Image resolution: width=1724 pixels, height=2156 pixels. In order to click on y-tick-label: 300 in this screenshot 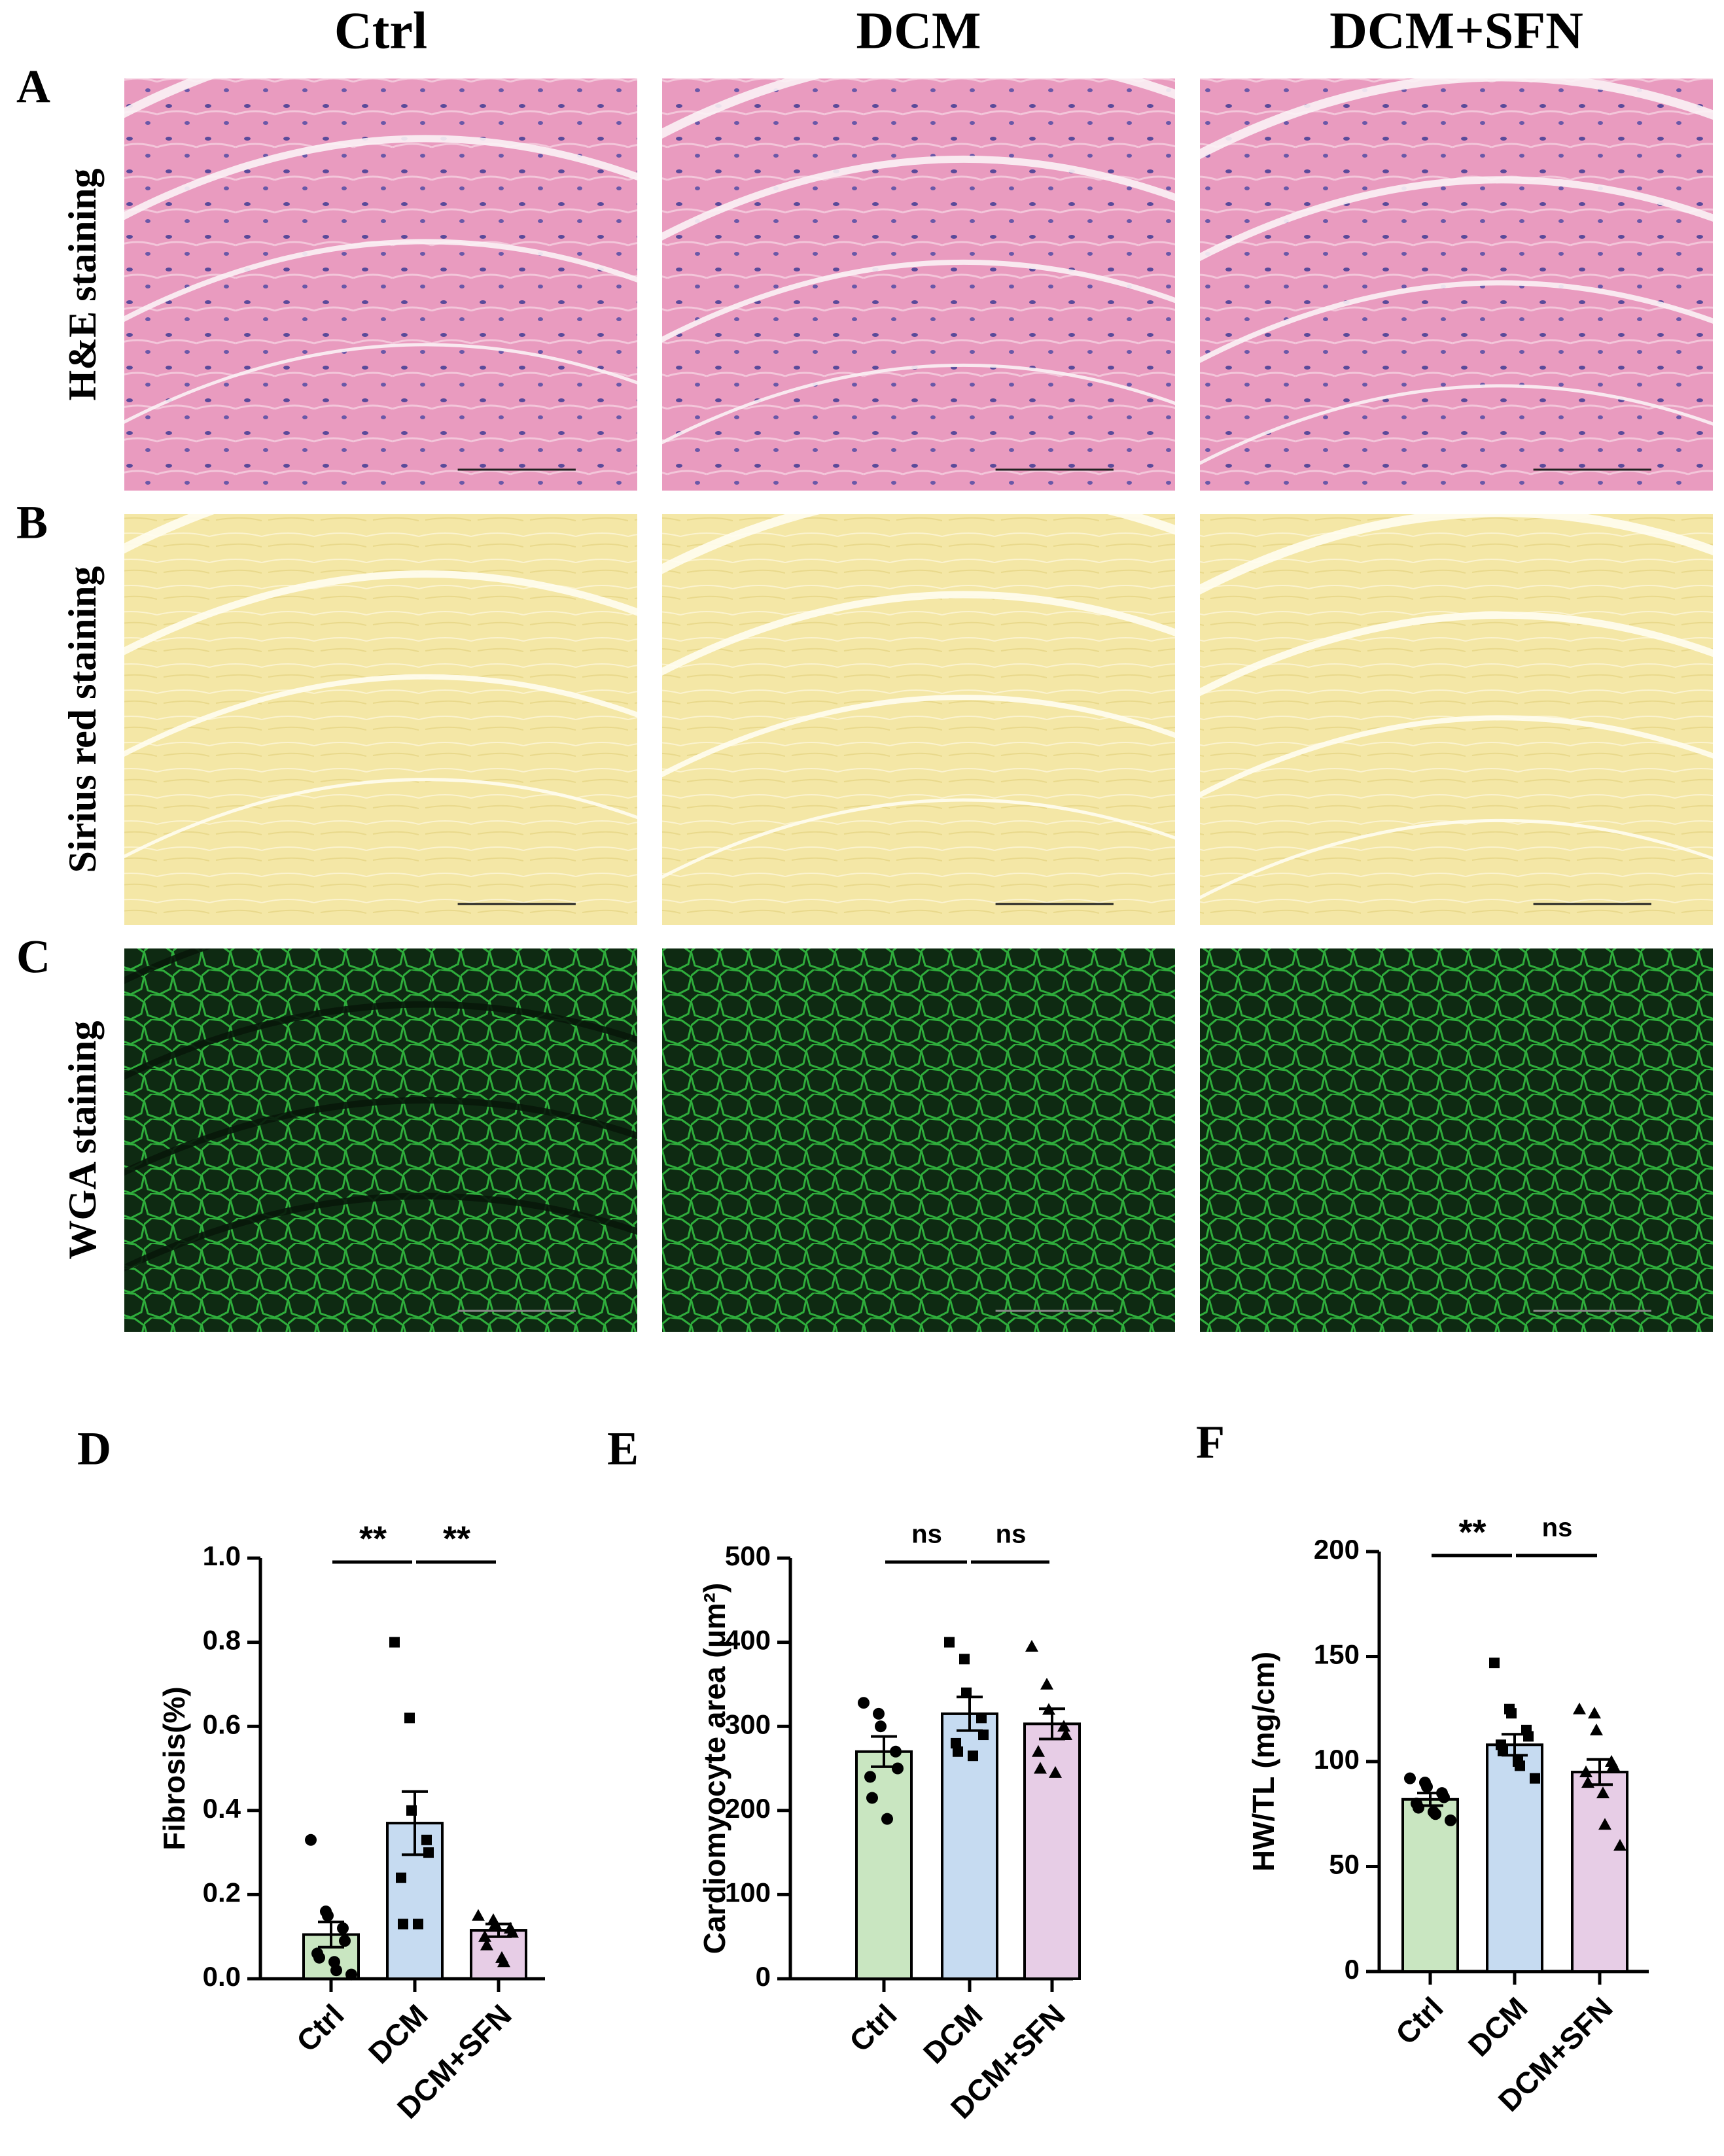, I will do `click(748, 1724)`.